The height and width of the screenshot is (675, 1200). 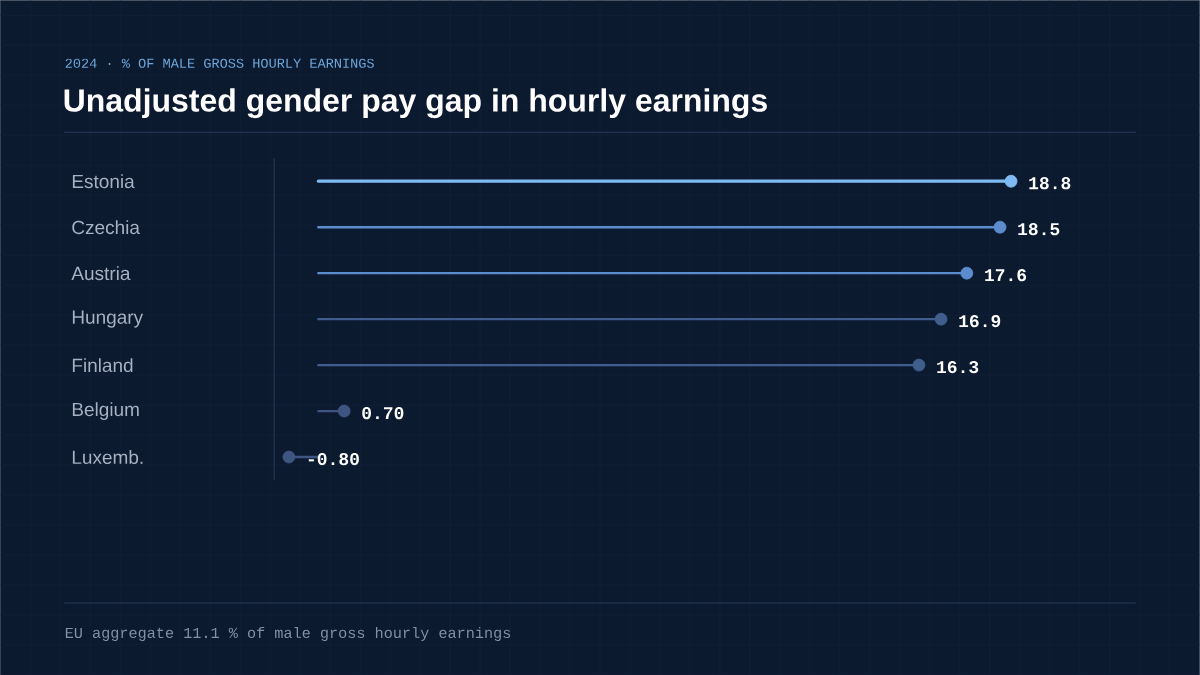 What do you see at coordinates (103, 181) in the screenshot?
I see `y-tick-label: Estonia` at bounding box center [103, 181].